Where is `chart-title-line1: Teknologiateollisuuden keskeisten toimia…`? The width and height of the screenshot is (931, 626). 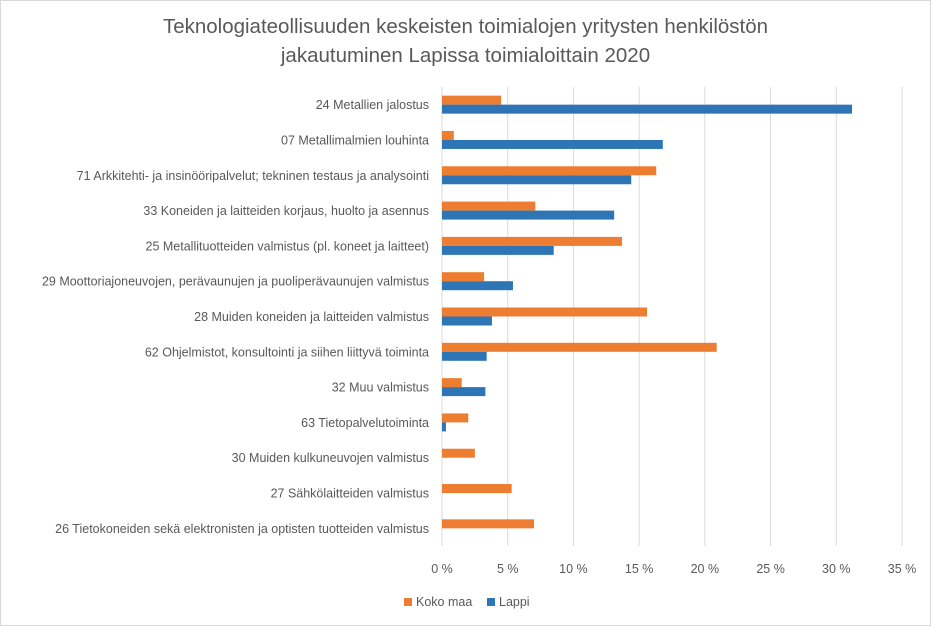 chart-title-line1: Teknologiateollisuuden keskeisten toimia… is located at coordinates (465, 26).